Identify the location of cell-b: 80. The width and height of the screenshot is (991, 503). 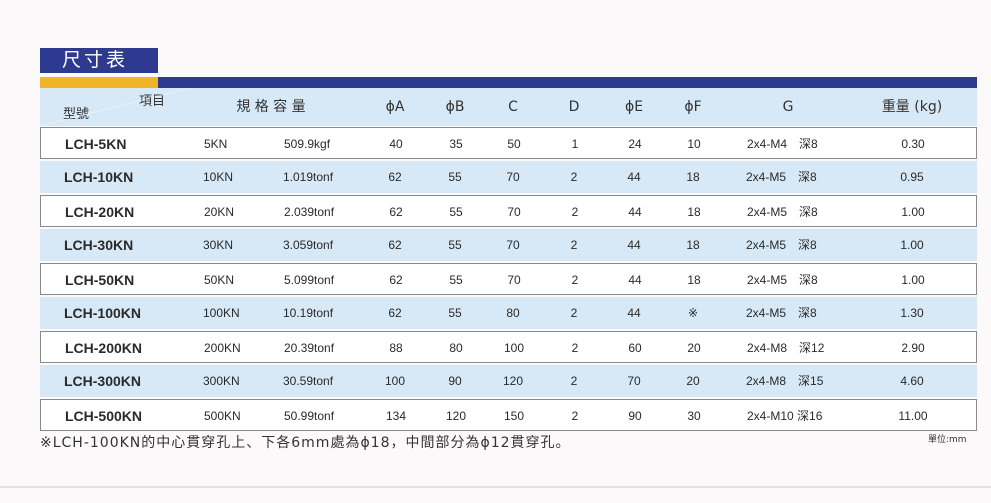
(456, 348).